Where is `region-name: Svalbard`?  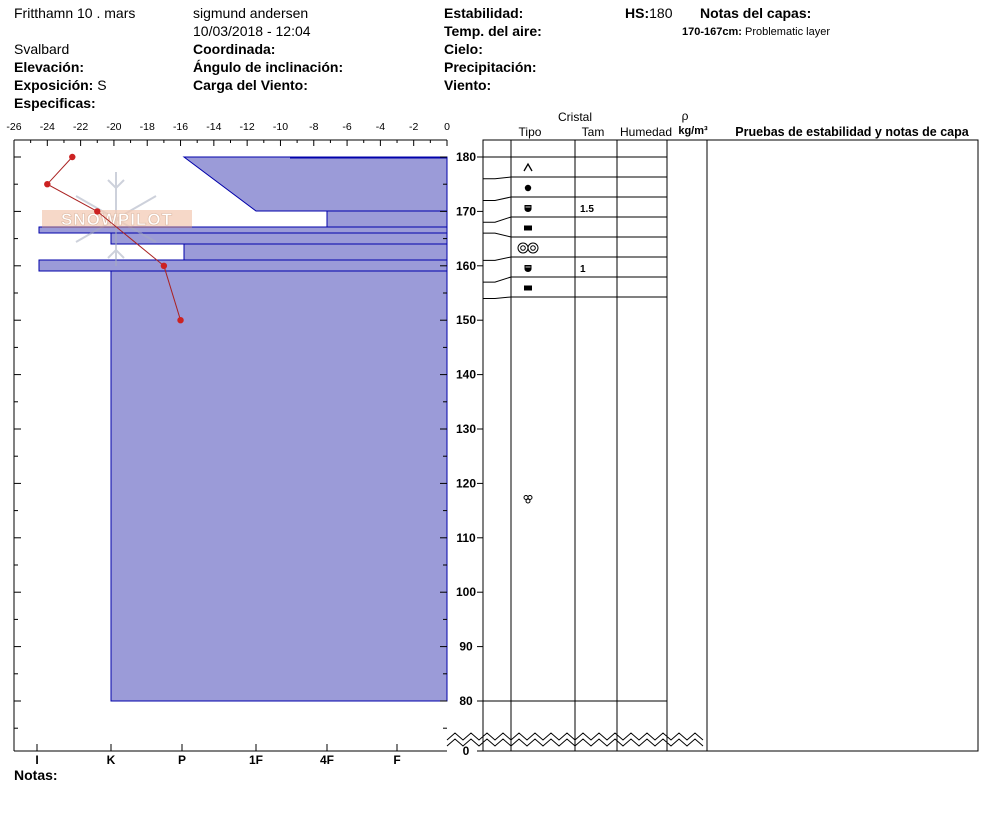
region-name: Svalbard is located at coordinates (42, 49).